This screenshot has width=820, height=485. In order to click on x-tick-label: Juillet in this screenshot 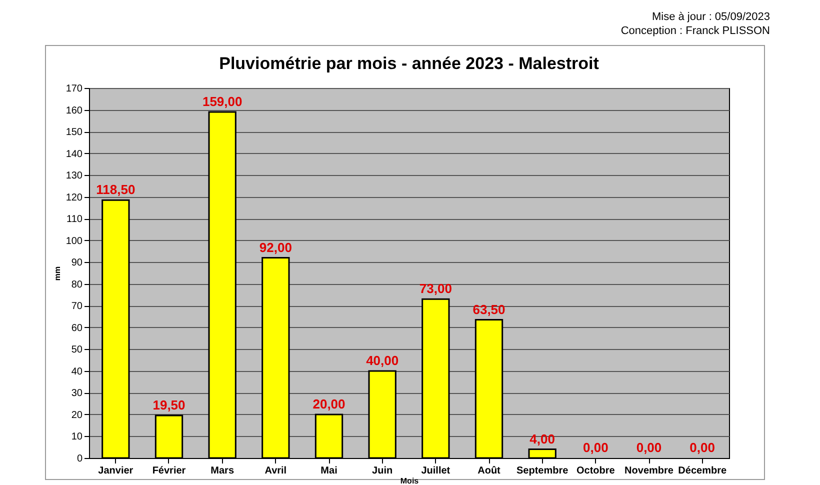, I will do `click(436, 471)`.